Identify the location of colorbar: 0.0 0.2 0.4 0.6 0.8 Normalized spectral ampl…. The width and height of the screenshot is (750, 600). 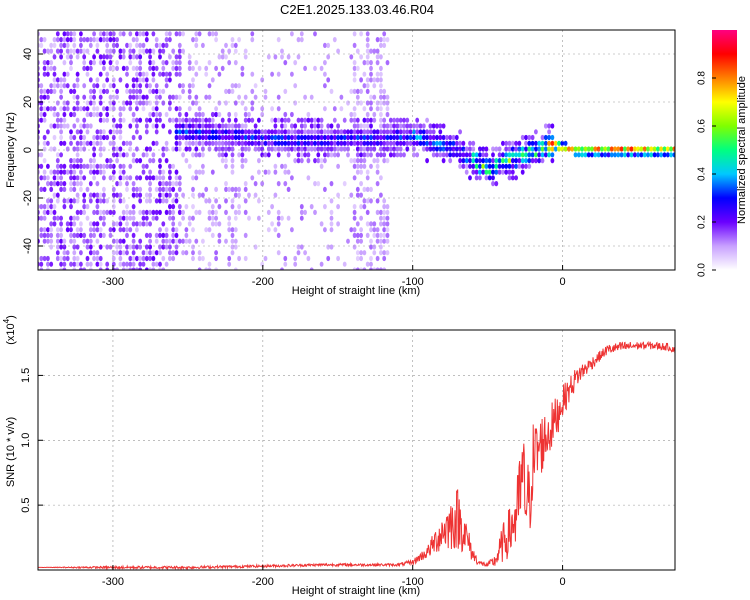
(722, 153).